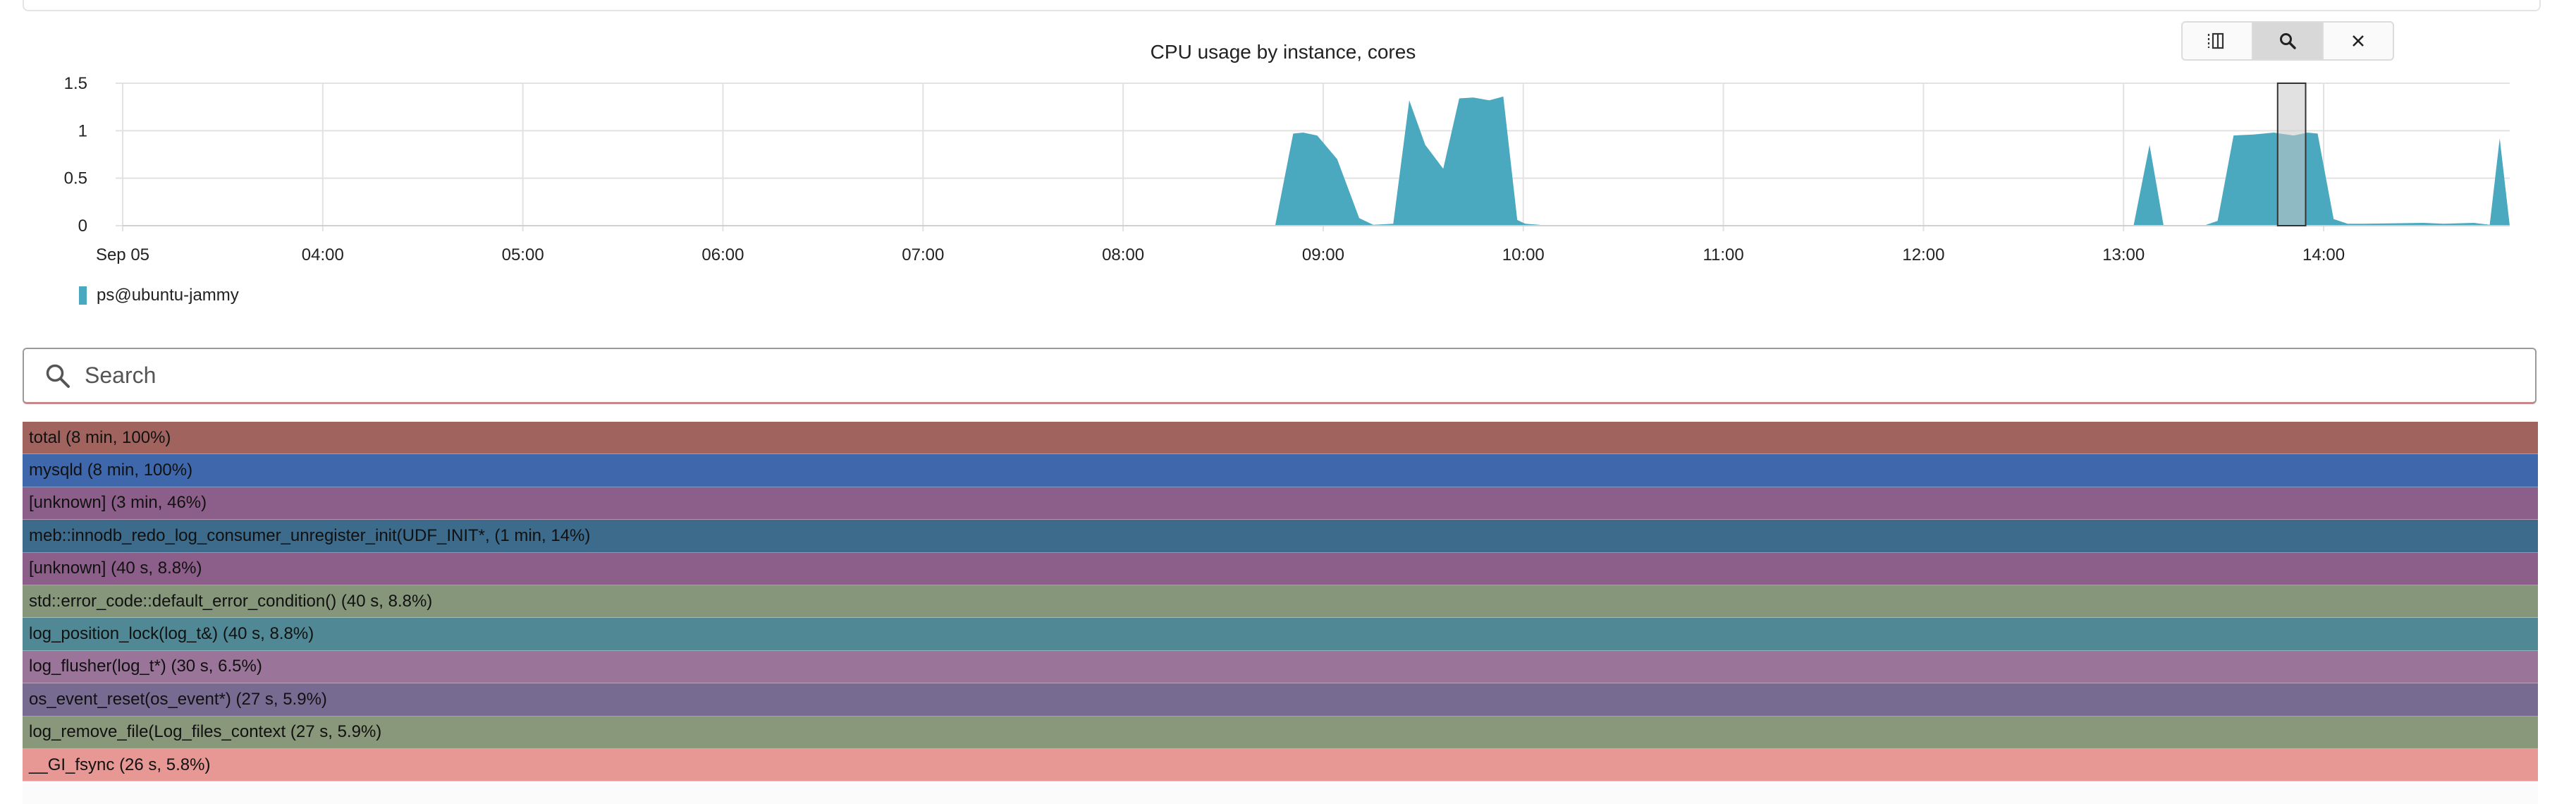 The height and width of the screenshot is (804, 2576). What do you see at coordinates (1280, 667) in the screenshot?
I see `flamegraph-row: log_flusher(log_t*) (30 s, 6.5%)` at bounding box center [1280, 667].